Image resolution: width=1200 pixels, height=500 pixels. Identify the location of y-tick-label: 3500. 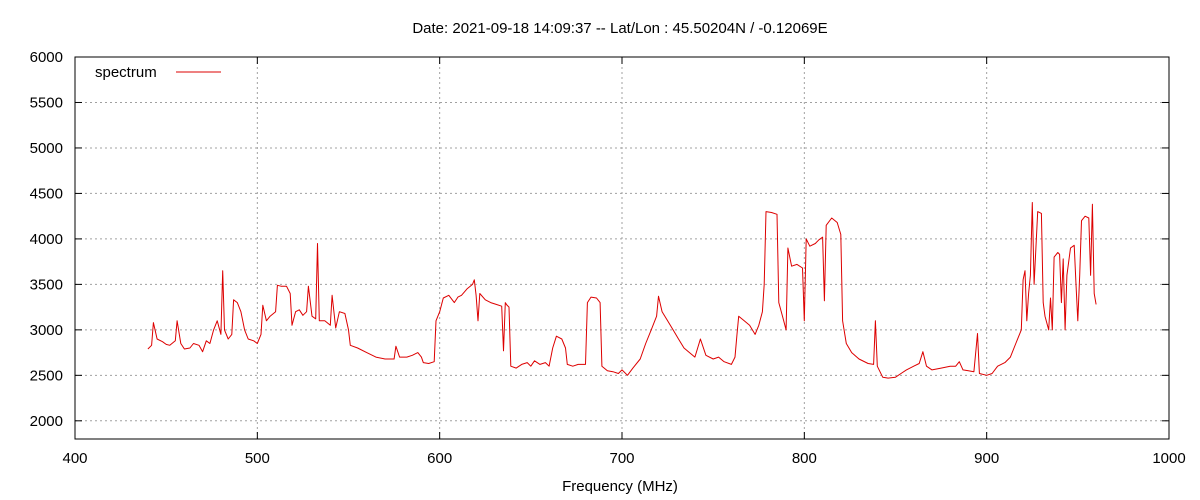
(46, 284).